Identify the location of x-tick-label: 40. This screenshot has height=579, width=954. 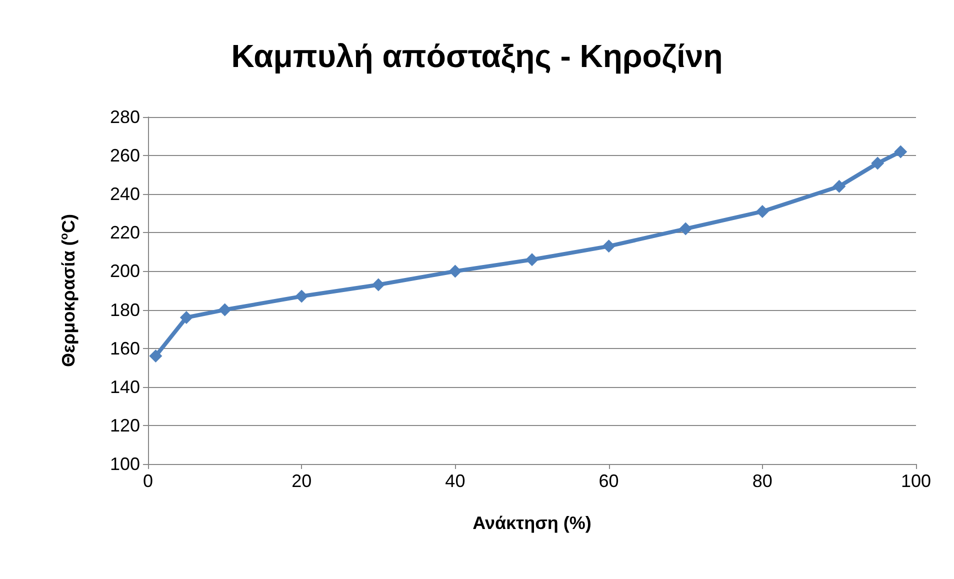
(455, 481).